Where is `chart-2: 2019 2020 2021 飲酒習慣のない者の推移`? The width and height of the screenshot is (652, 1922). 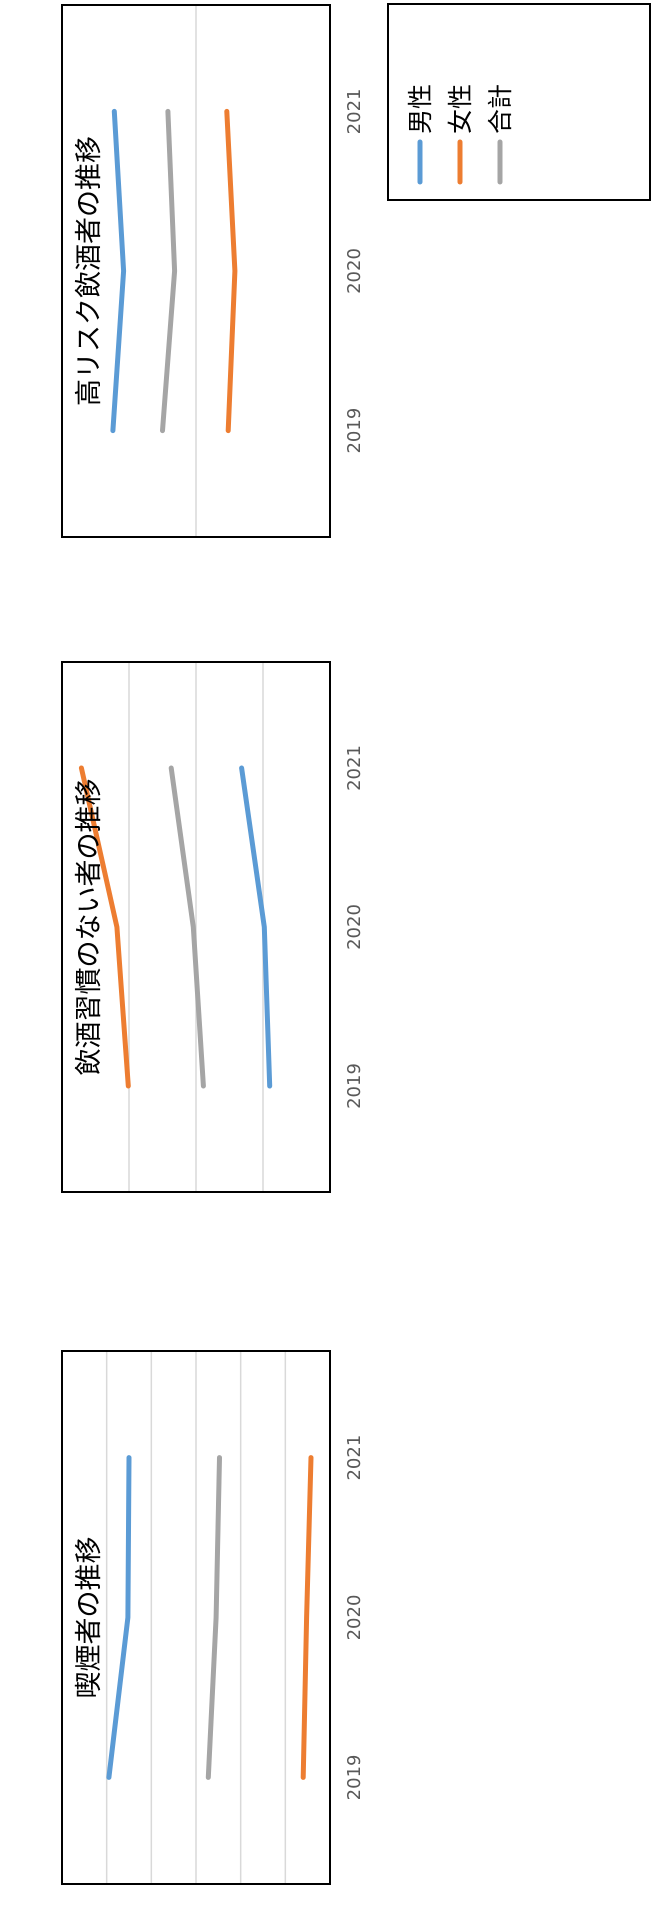 chart-2: 2019 2020 2021 飲酒習慣のない者の推移 is located at coordinates (213, 927).